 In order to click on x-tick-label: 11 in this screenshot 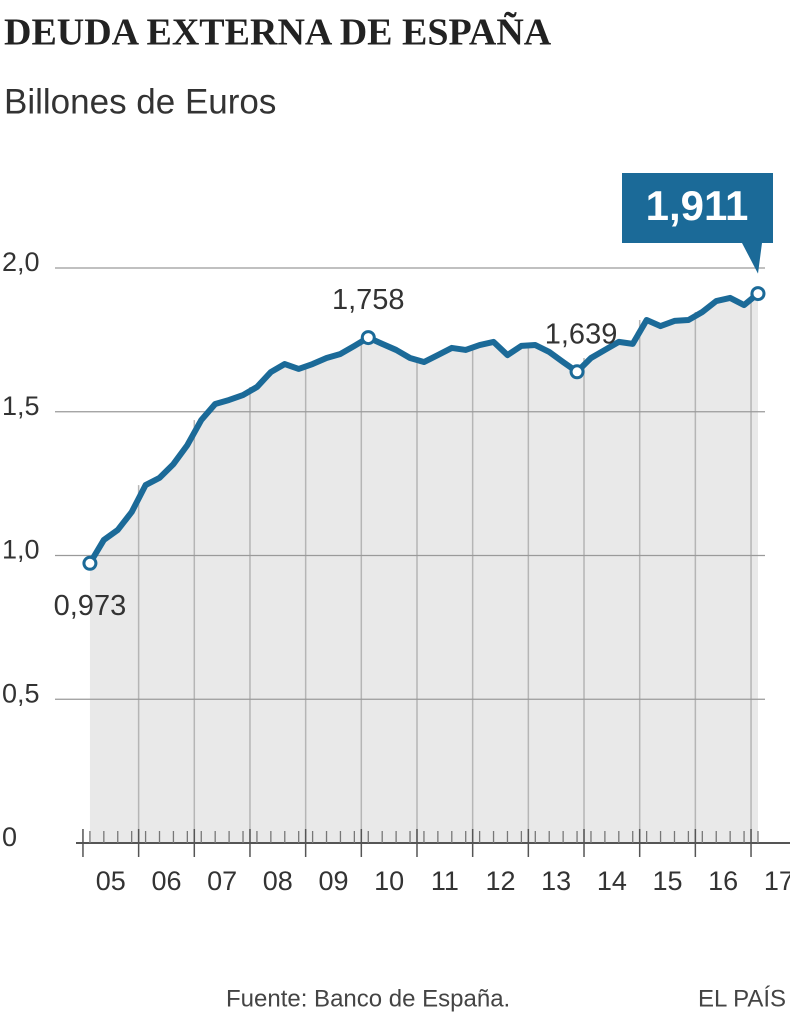, I will do `click(445, 881)`.